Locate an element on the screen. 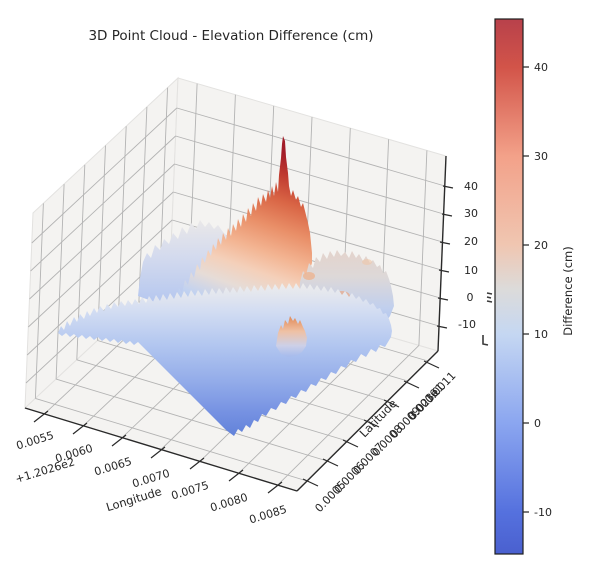 The width and height of the screenshot is (600, 574). z-tick-label: 0 is located at coordinates (470, 297).